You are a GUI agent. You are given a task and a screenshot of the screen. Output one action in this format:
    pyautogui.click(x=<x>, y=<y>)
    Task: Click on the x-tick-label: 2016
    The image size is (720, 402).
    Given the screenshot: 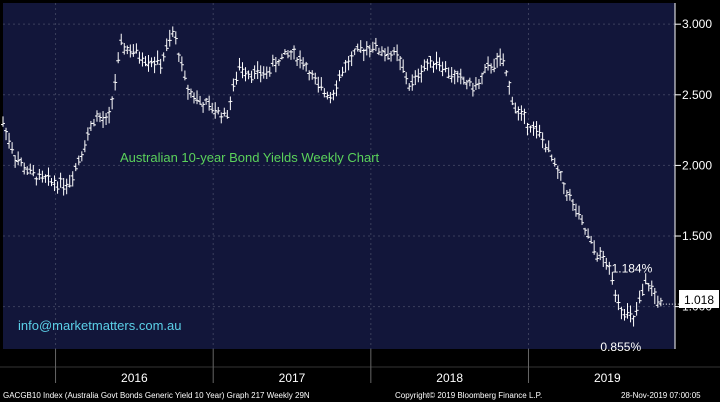 What is the action you would take?
    pyautogui.click(x=134, y=378)
    